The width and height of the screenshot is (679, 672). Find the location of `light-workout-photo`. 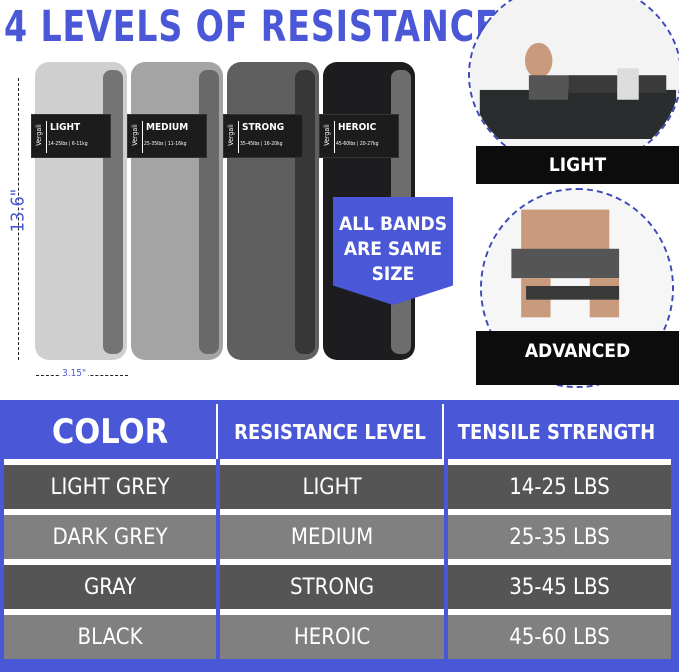

light-workout-photo is located at coordinates (573, 85).